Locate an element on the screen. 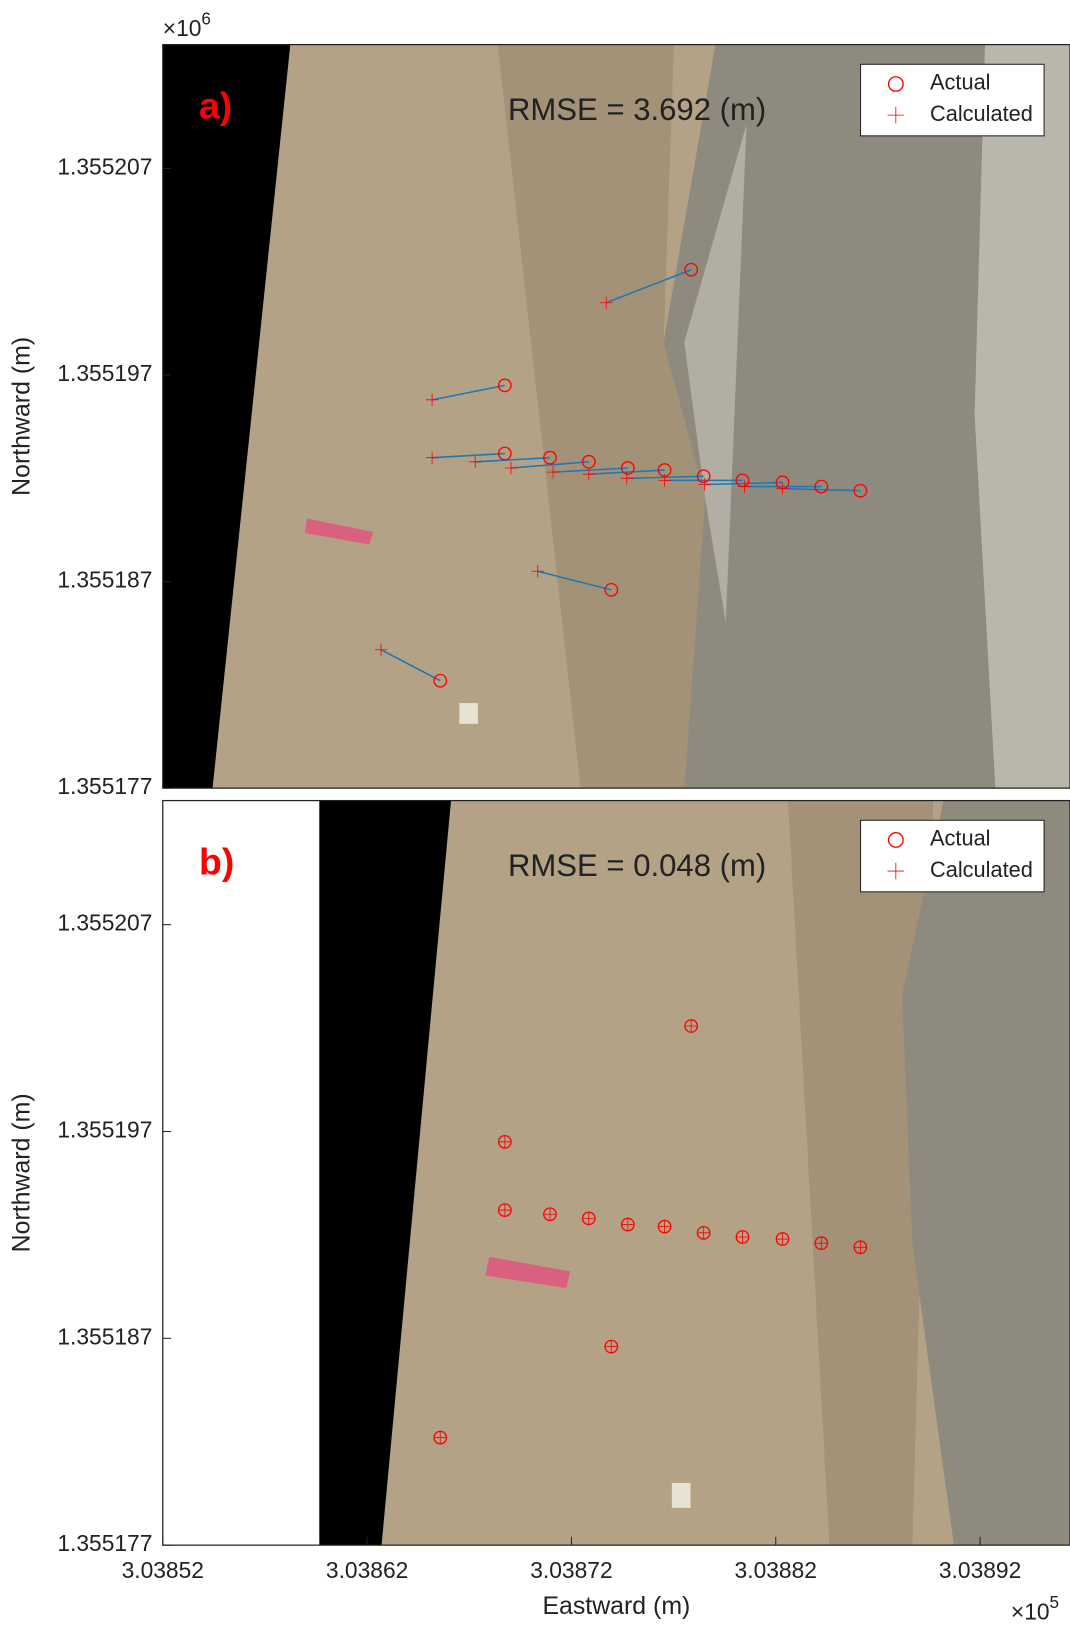 This screenshot has height=1625, width=1070. panel-title: RMSE = 0.048 (m) is located at coordinates (637, 865).